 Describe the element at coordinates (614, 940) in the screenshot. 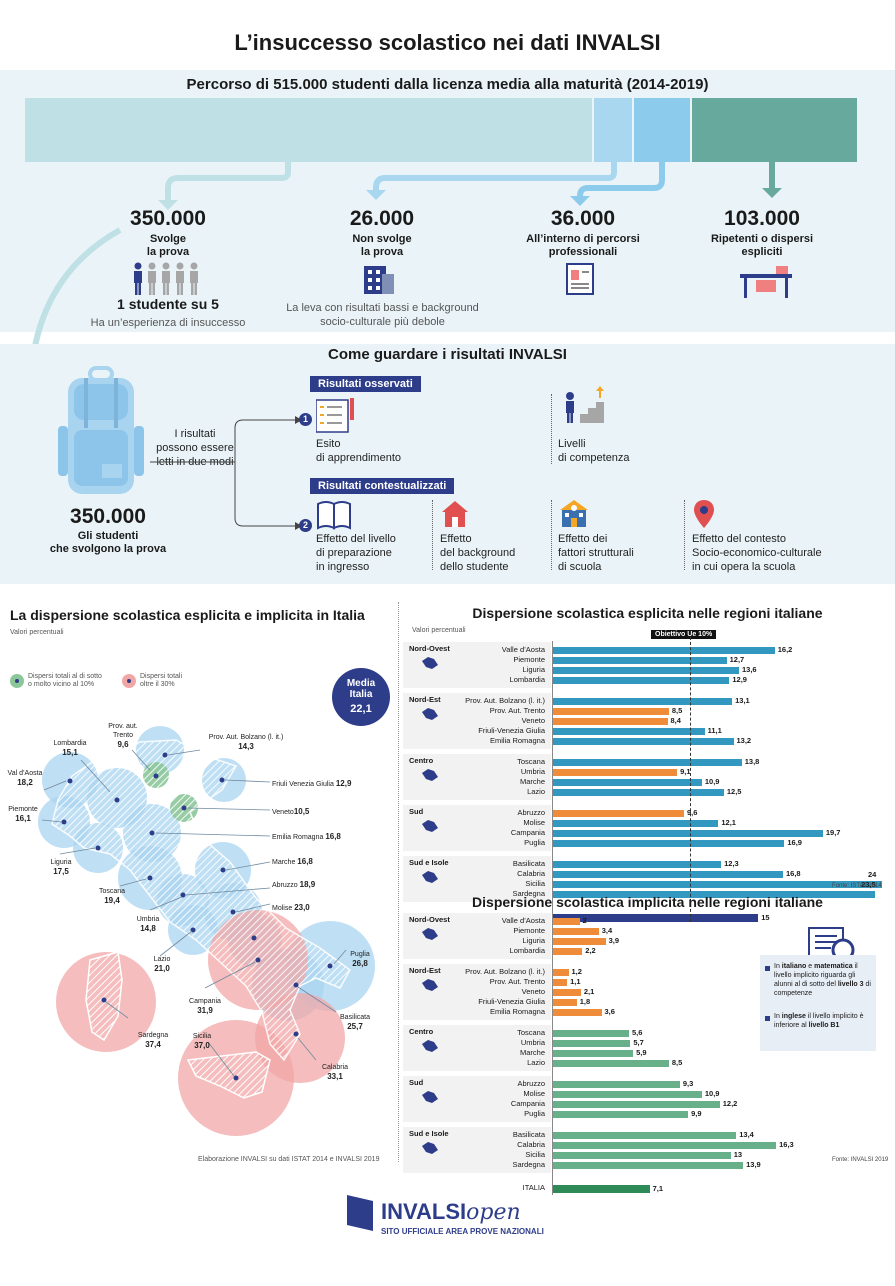

I see `bar-value-label: 3,9` at that location.